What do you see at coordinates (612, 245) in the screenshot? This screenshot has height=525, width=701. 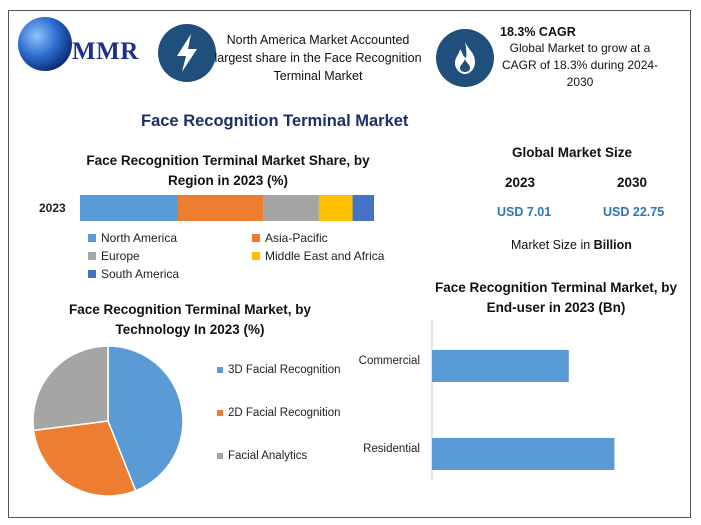 I see `unit-note-bold: Billion` at bounding box center [612, 245].